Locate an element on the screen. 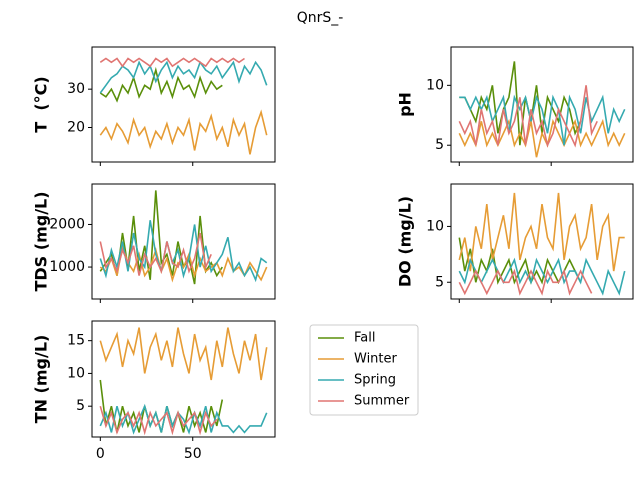  y-axis-label: T (°C) is located at coordinates (41, 104).